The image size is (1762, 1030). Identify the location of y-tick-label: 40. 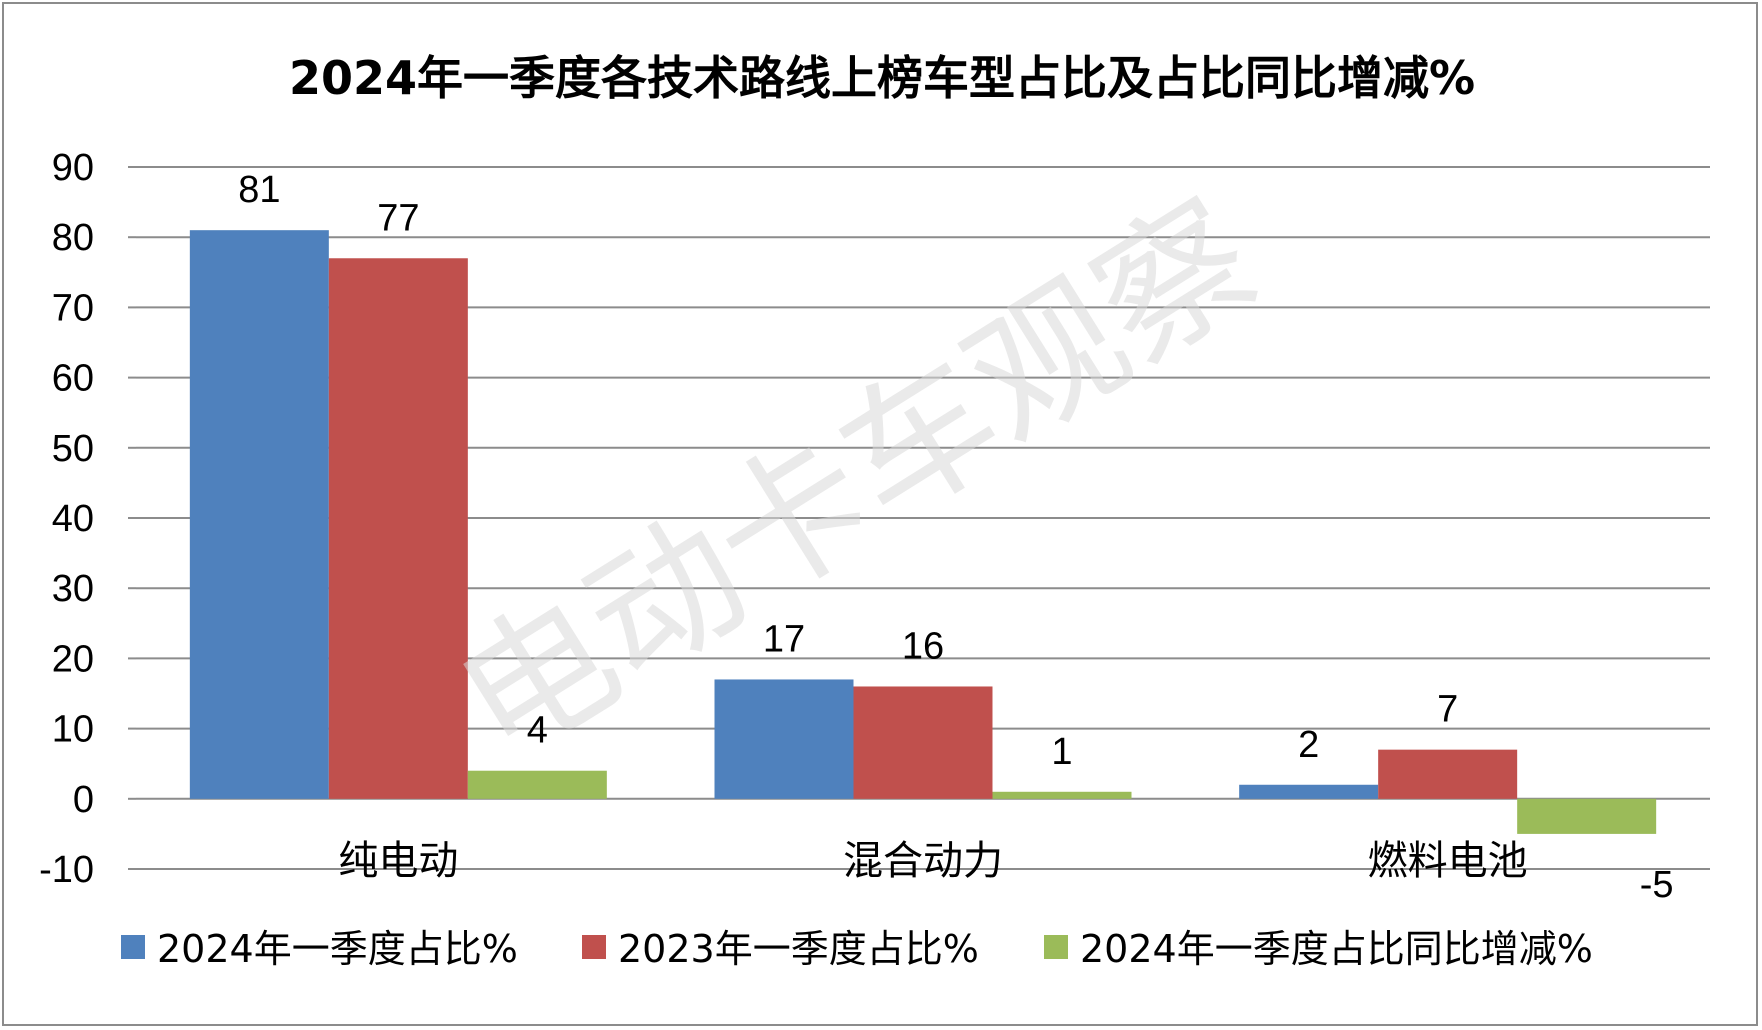
(73, 519).